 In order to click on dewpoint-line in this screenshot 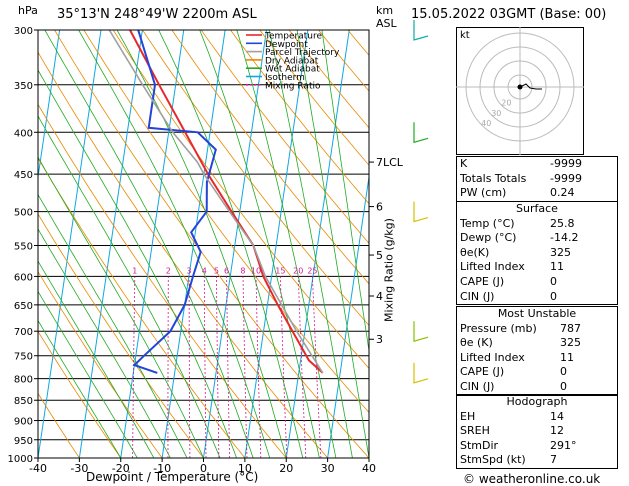, I will do `click(174, 202)`.